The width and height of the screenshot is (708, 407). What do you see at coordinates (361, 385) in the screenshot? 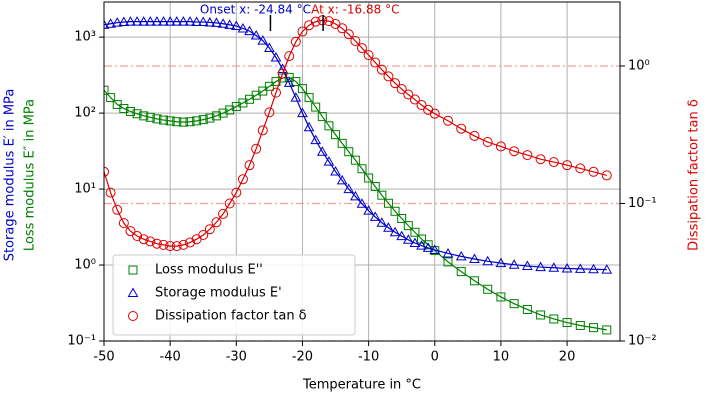
I see `x-axis-title: Temperature in °C` at bounding box center [361, 385].